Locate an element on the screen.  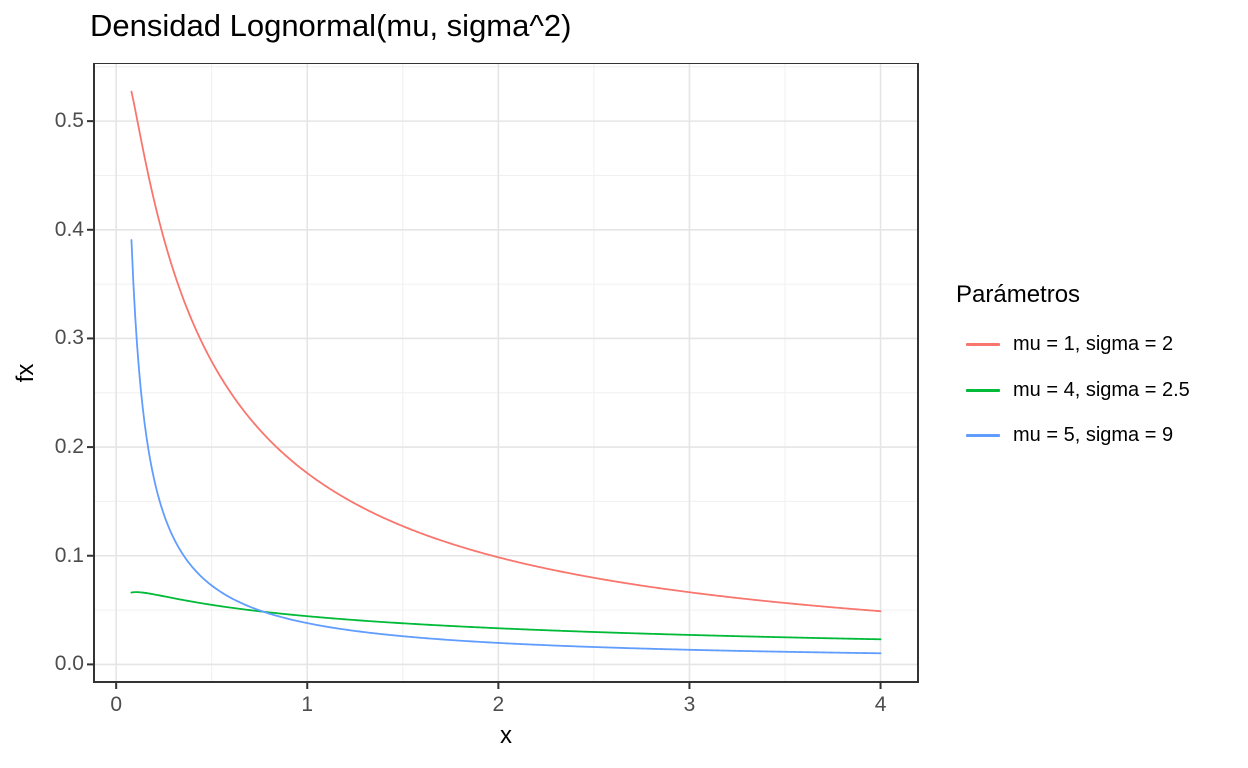
legend-item-1: mu = 4, sigma = 2.5 is located at coordinates (1102, 391).